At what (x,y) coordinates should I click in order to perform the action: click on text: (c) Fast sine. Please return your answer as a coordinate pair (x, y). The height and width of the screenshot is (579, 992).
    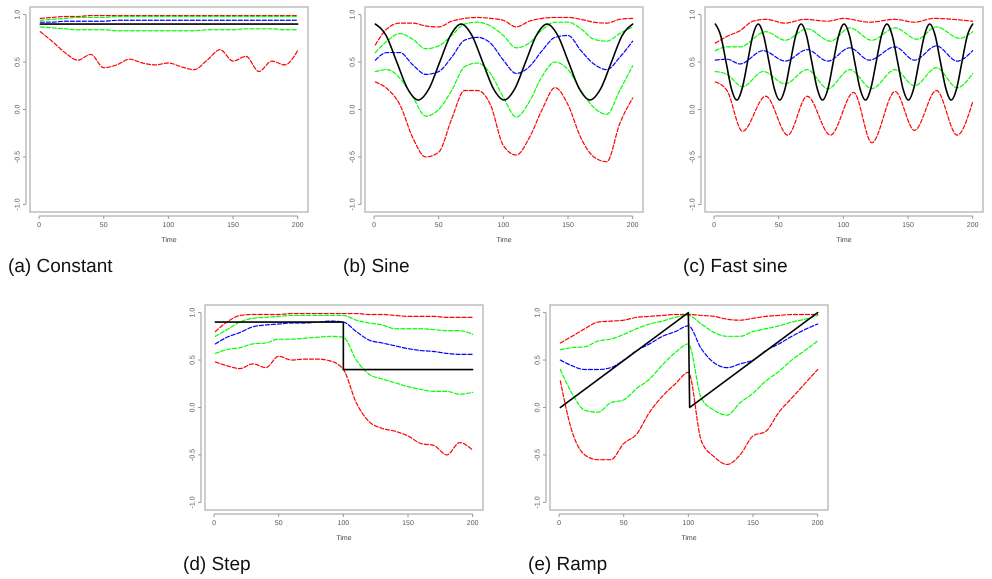
    Looking at the image, I should click on (735, 266).